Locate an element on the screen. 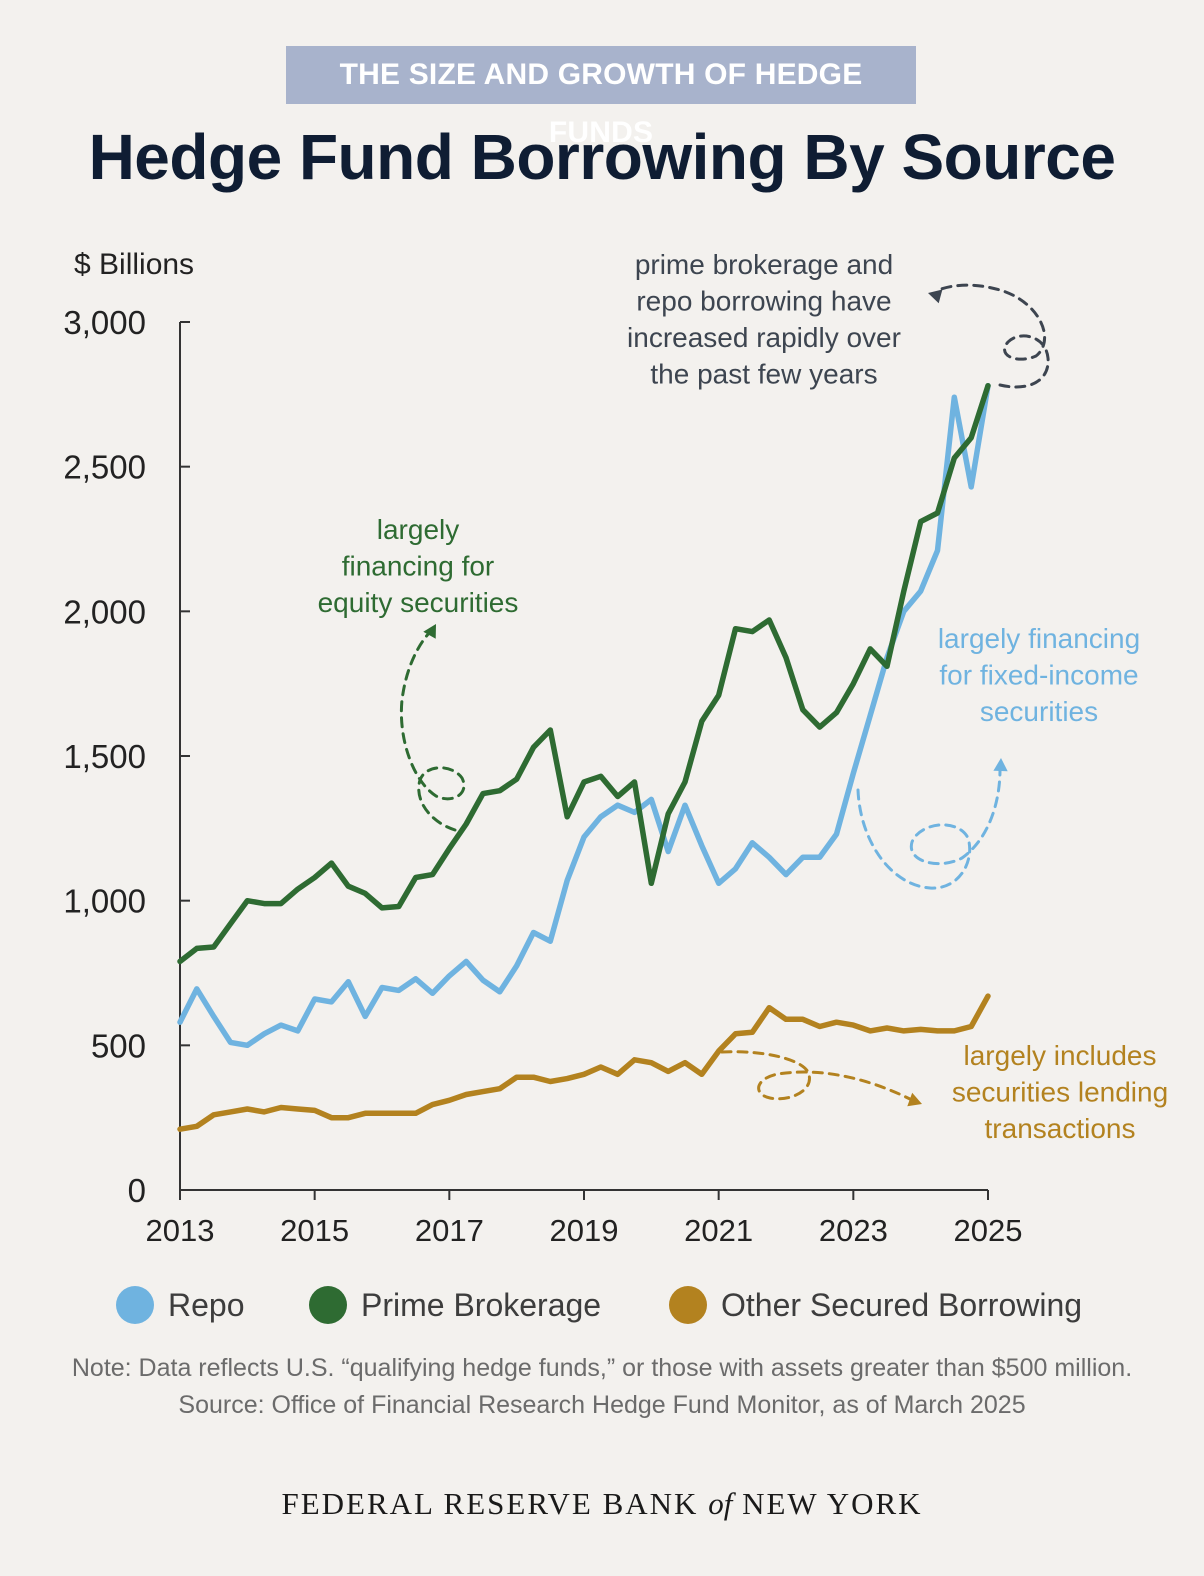  brand-text-left: FEDERAL RESERVE BANK is located at coordinates (495, 1503).